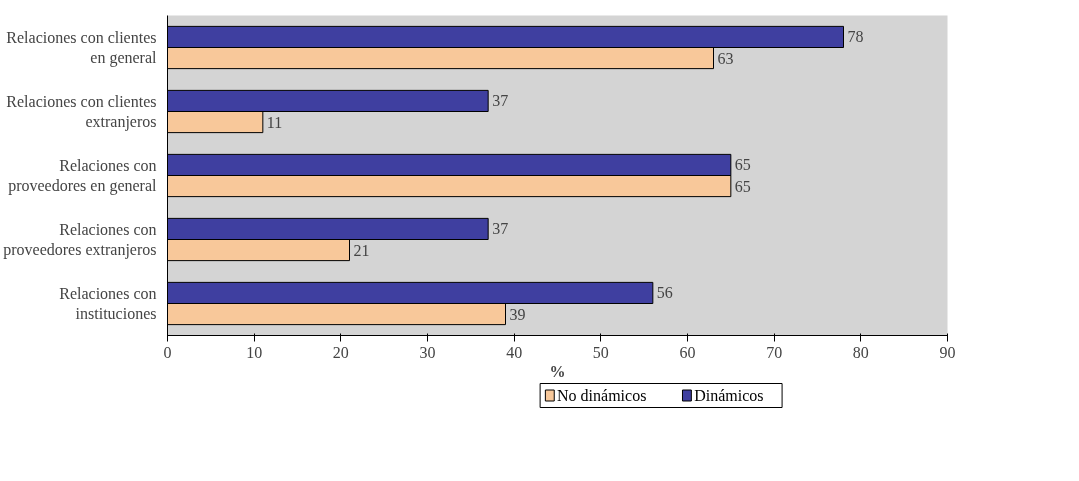  What do you see at coordinates (81, 112) in the screenshot?
I see `y-tick-label: Relaciones con clientes extranjeros` at bounding box center [81, 112].